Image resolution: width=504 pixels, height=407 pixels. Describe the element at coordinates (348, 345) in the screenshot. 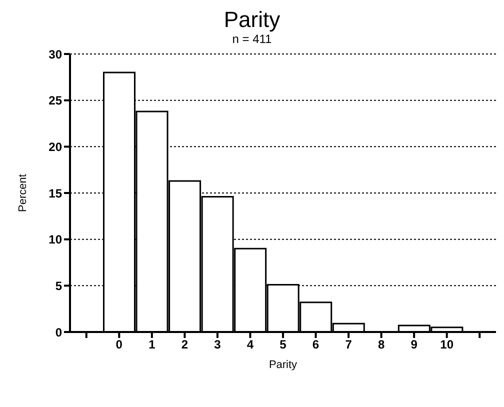

I see `x-tick-label: 7` at that location.